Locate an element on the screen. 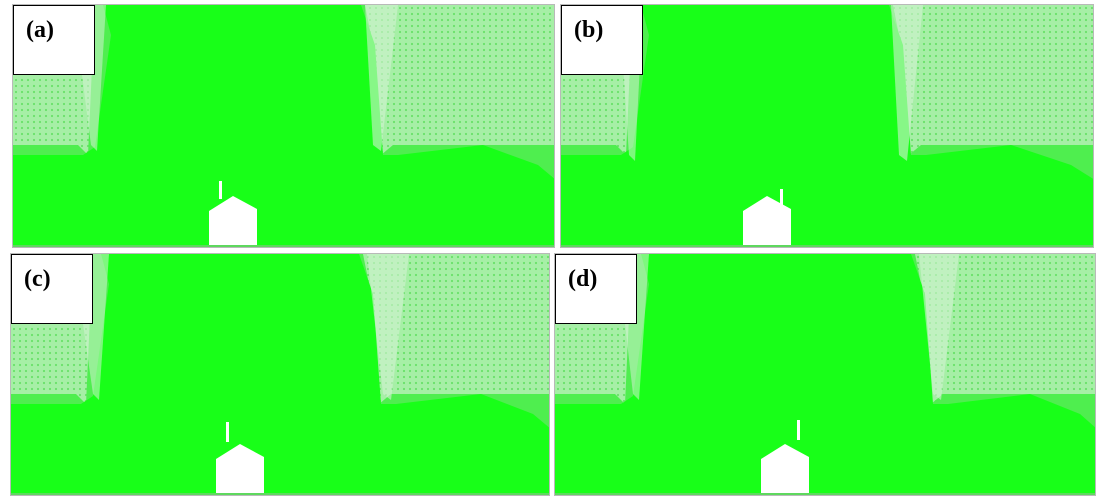 The height and width of the screenshot is (496, 1100). panel-label: (d) is located at coordinates (596, 289).